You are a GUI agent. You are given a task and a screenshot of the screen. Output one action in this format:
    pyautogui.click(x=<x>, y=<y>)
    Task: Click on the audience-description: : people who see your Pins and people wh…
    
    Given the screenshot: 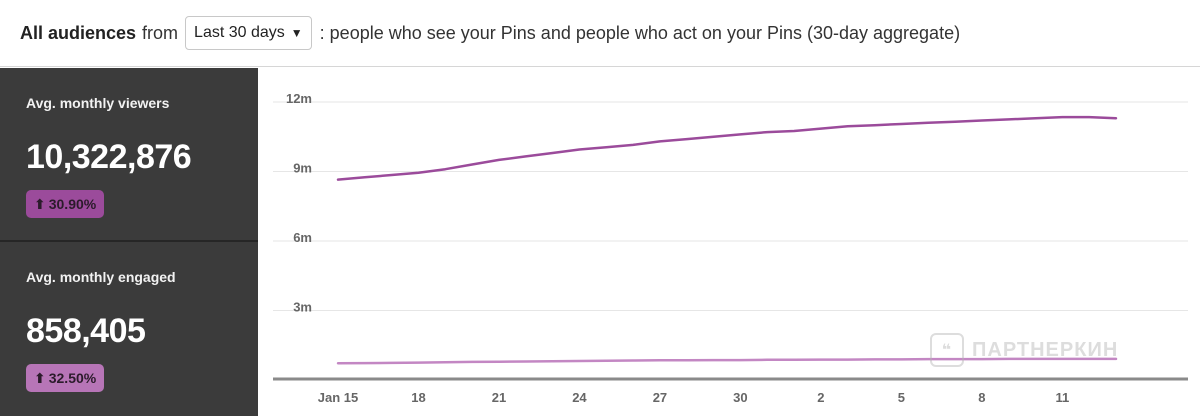 What is the action you would take?
    pyautogui.click(x=640, y=32)
    